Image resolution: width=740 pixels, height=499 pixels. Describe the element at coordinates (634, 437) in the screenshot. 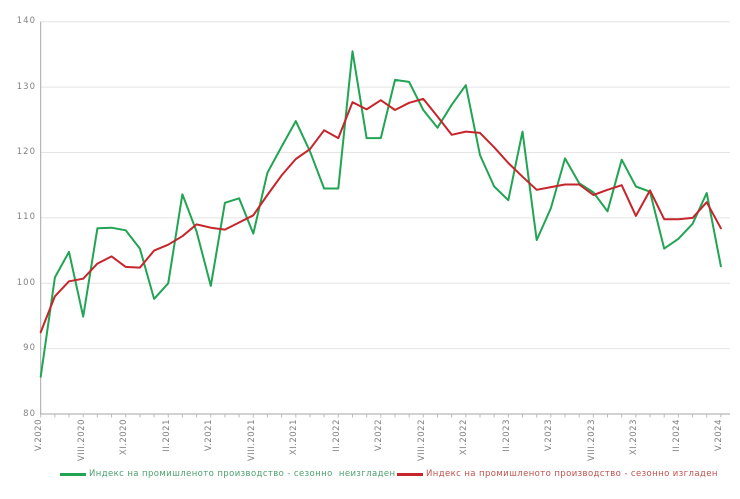

I see `x-tick-label-XI.2023: XI.2023` at that location.